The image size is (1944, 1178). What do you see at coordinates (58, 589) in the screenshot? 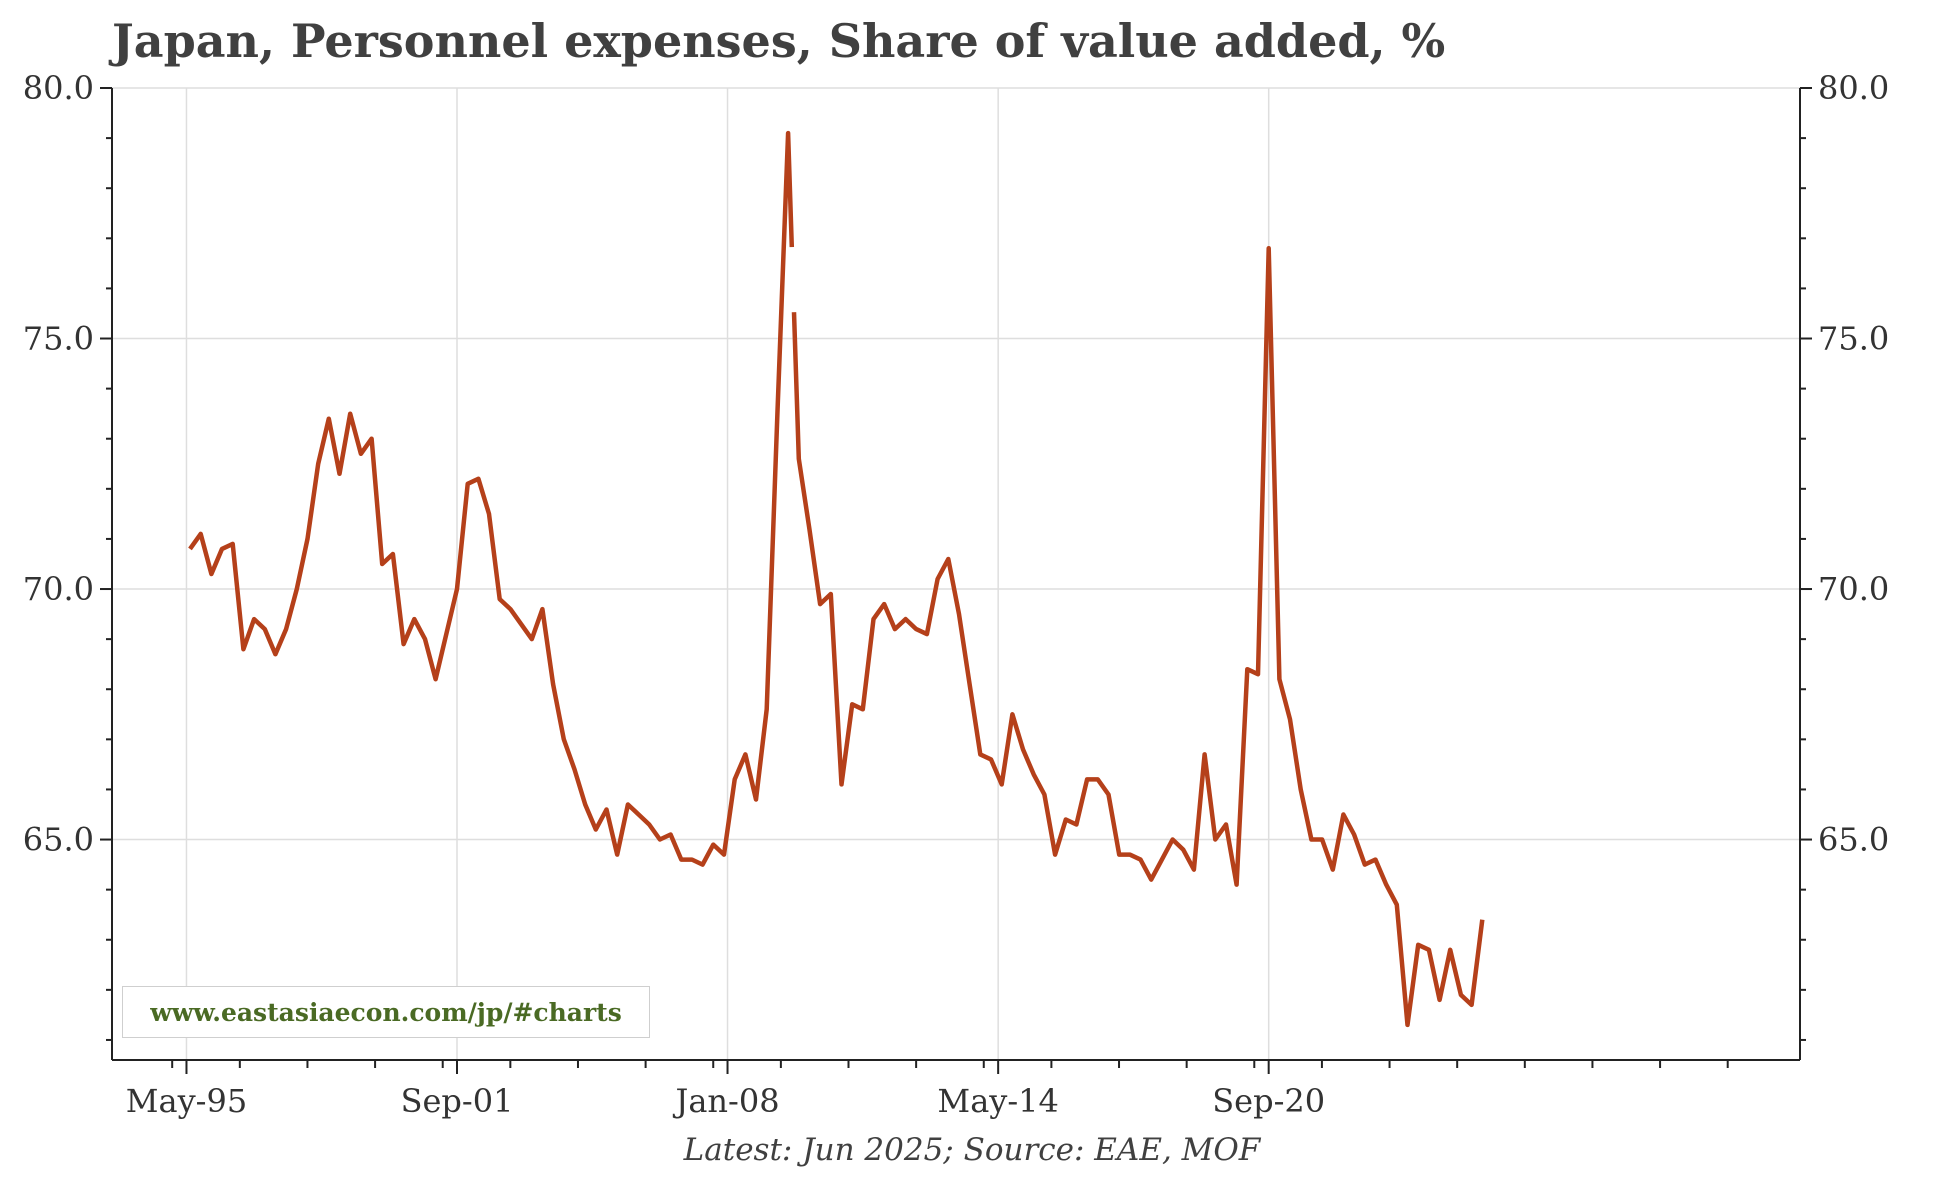
I see `y-tick-label-left: 70.0` at bounding box center [58, 589].